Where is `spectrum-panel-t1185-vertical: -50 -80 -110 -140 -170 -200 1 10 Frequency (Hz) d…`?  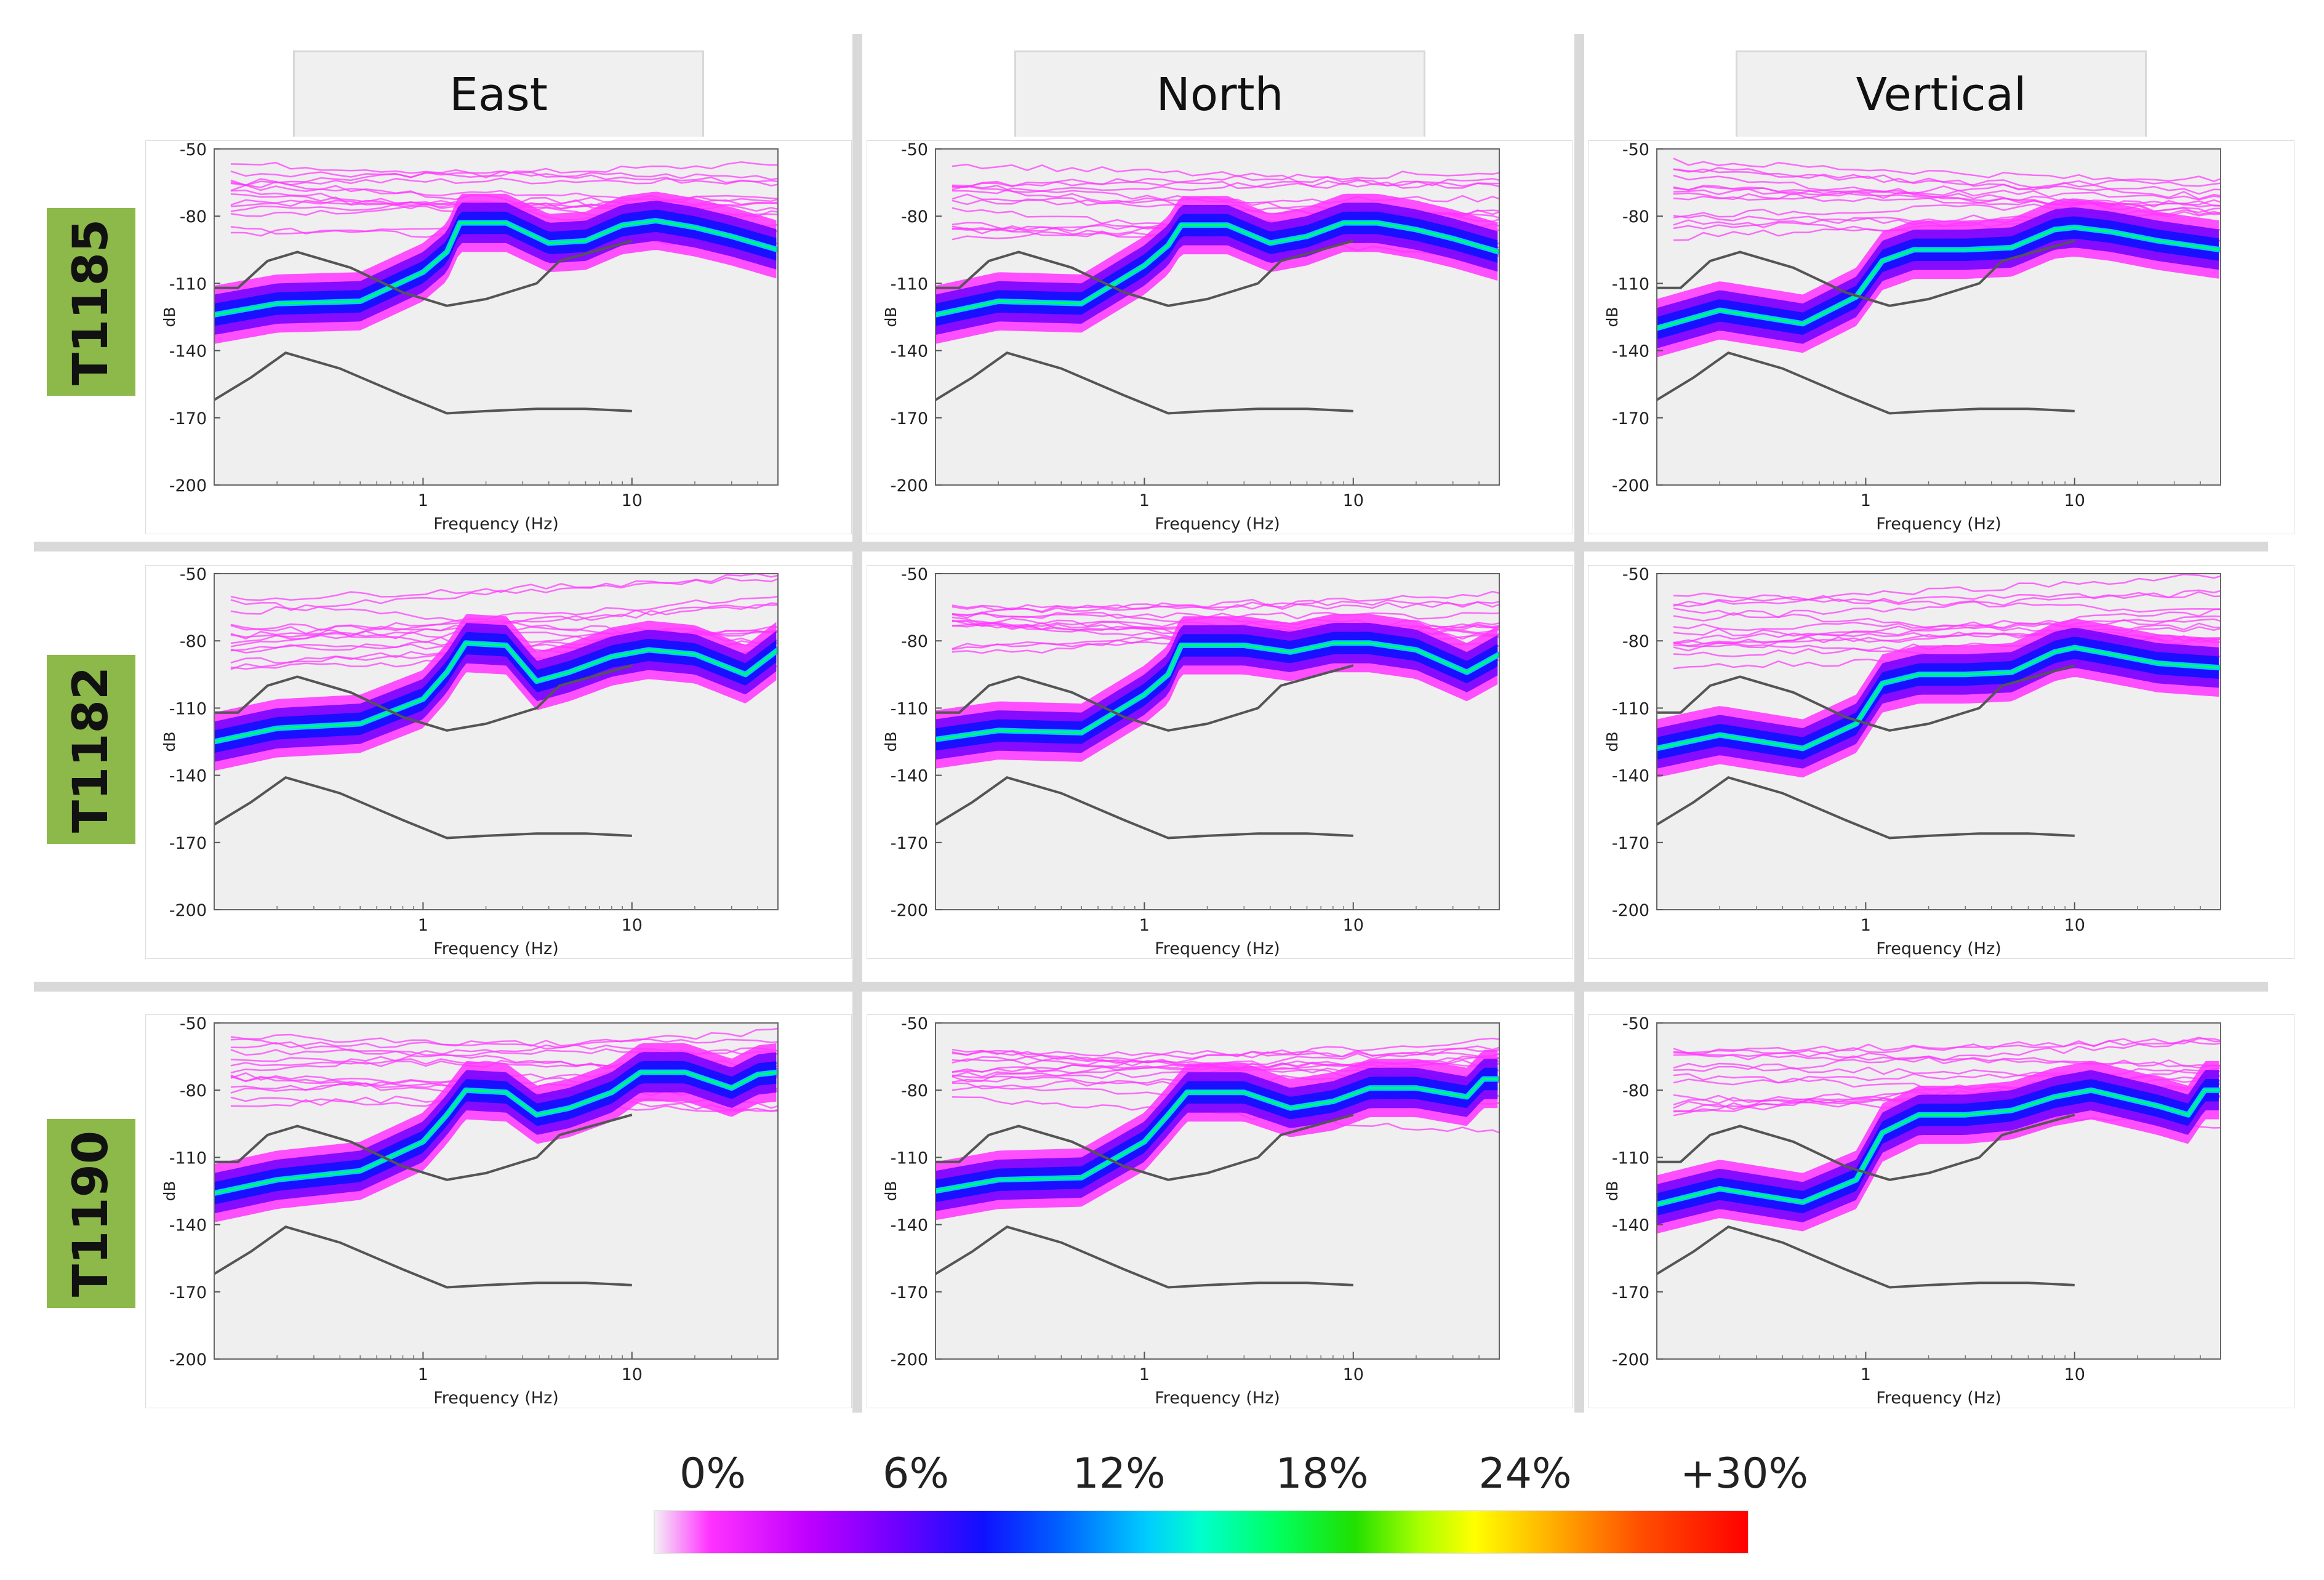
spectrum-panel-t1185-vertical: -50 -80 -110 -140 -170 -200 1 10 Frequency (Hz) d… is located at coordinates (1941, 337).